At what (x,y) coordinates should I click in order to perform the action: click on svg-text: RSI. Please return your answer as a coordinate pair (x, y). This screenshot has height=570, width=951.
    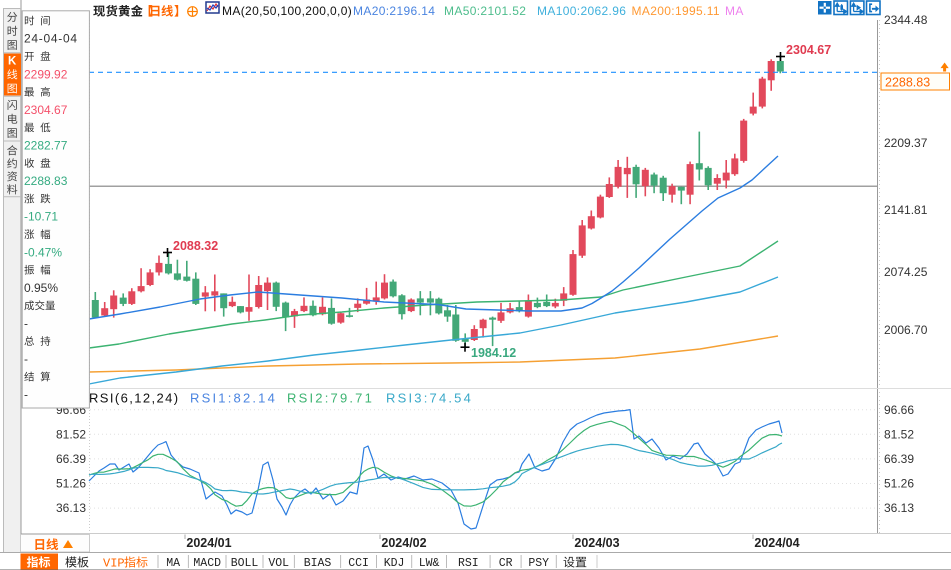
    Looking at the image, I should click on (468, 563).